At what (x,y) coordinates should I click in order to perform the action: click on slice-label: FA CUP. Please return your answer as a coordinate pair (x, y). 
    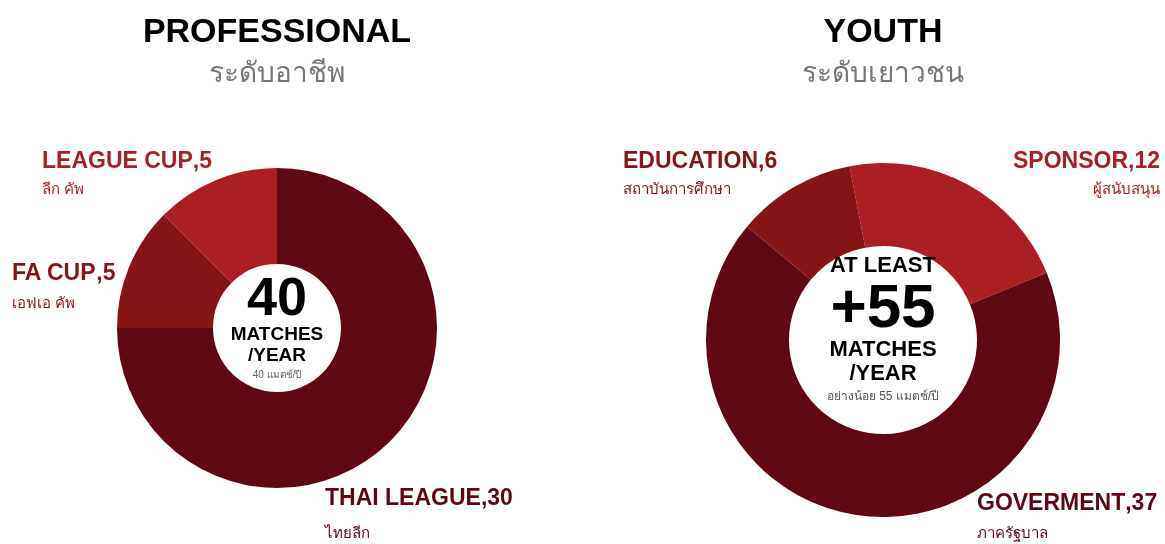
    Looking at the image, I should click on (54, 272).